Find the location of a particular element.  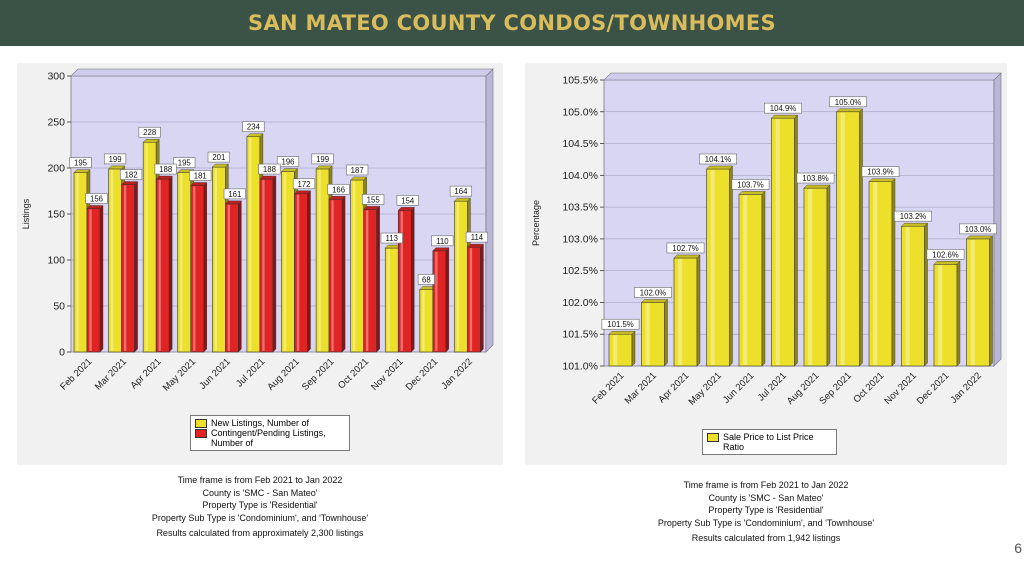

data-label: 166 is located at coordinates (338, 189).